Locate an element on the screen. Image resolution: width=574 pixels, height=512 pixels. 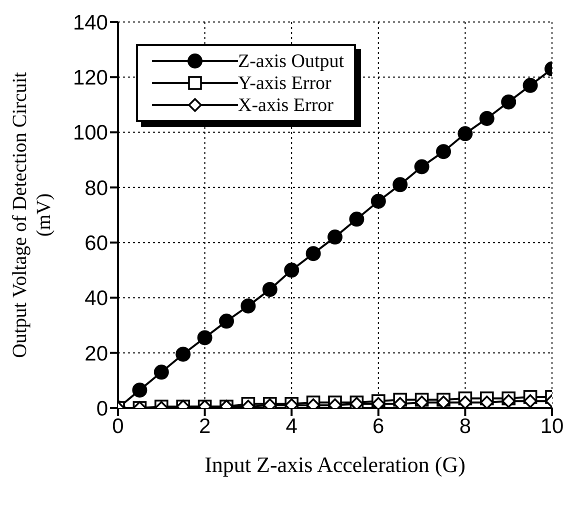
y-tick-label: 120 is located at coordinates (90, 78).